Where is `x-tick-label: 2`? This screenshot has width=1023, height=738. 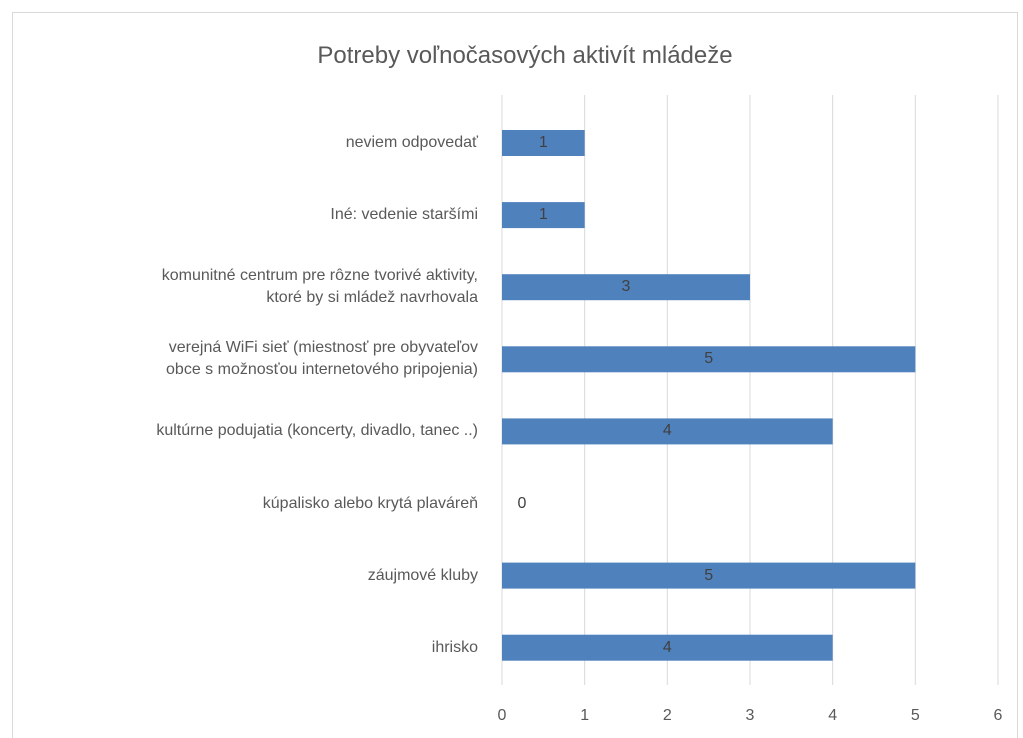 x-tick-label: 2 is located at coordinates (667, 715).